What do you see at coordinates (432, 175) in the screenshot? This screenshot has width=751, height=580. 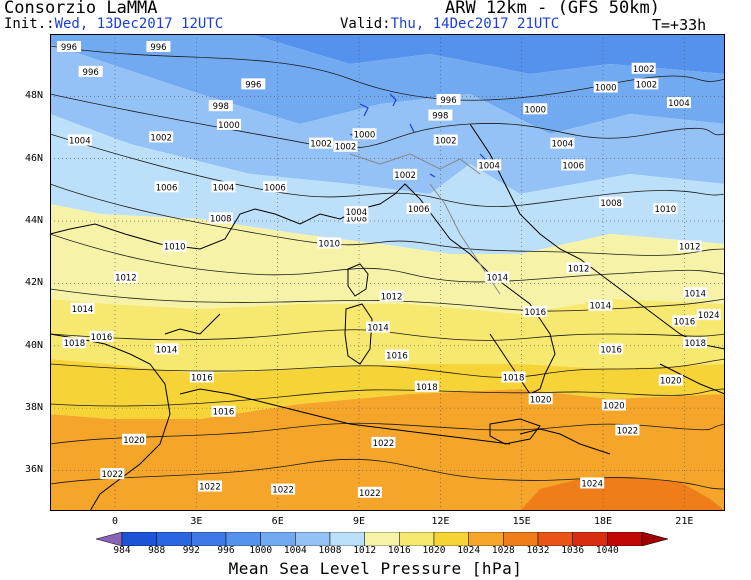 I see `lake-river` at bounding box center [432, 175].